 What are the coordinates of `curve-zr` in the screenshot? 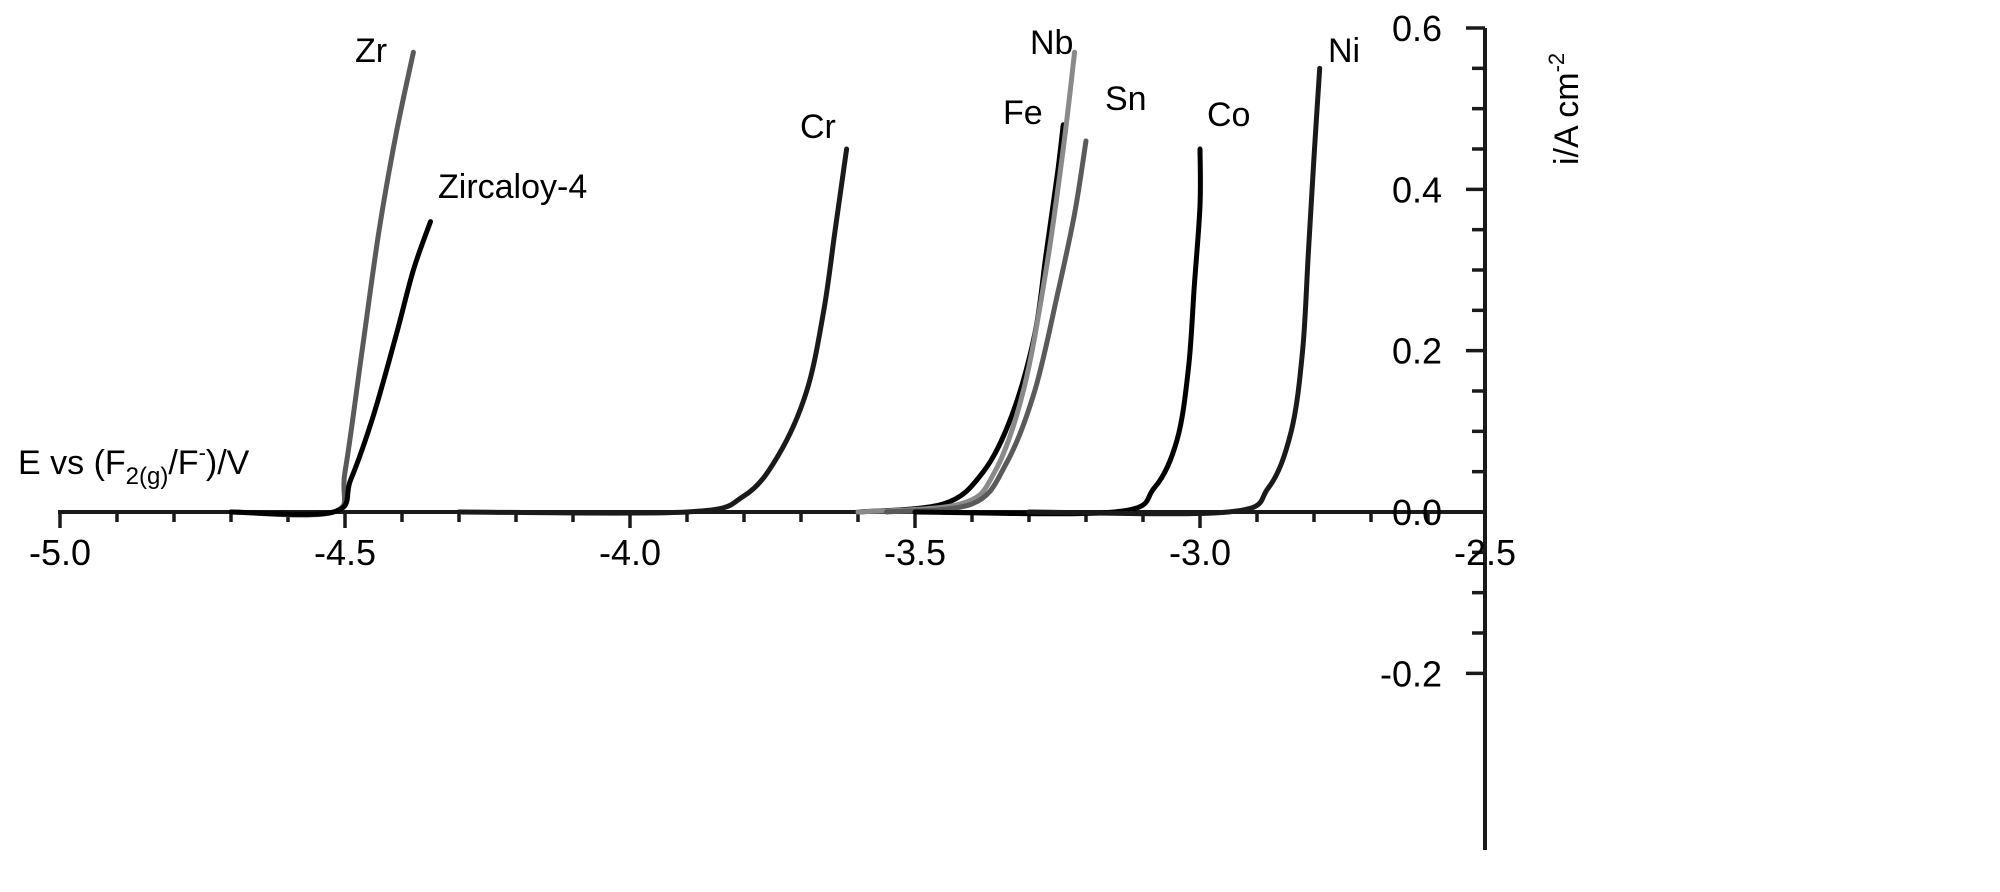 It's located at (322, 283).